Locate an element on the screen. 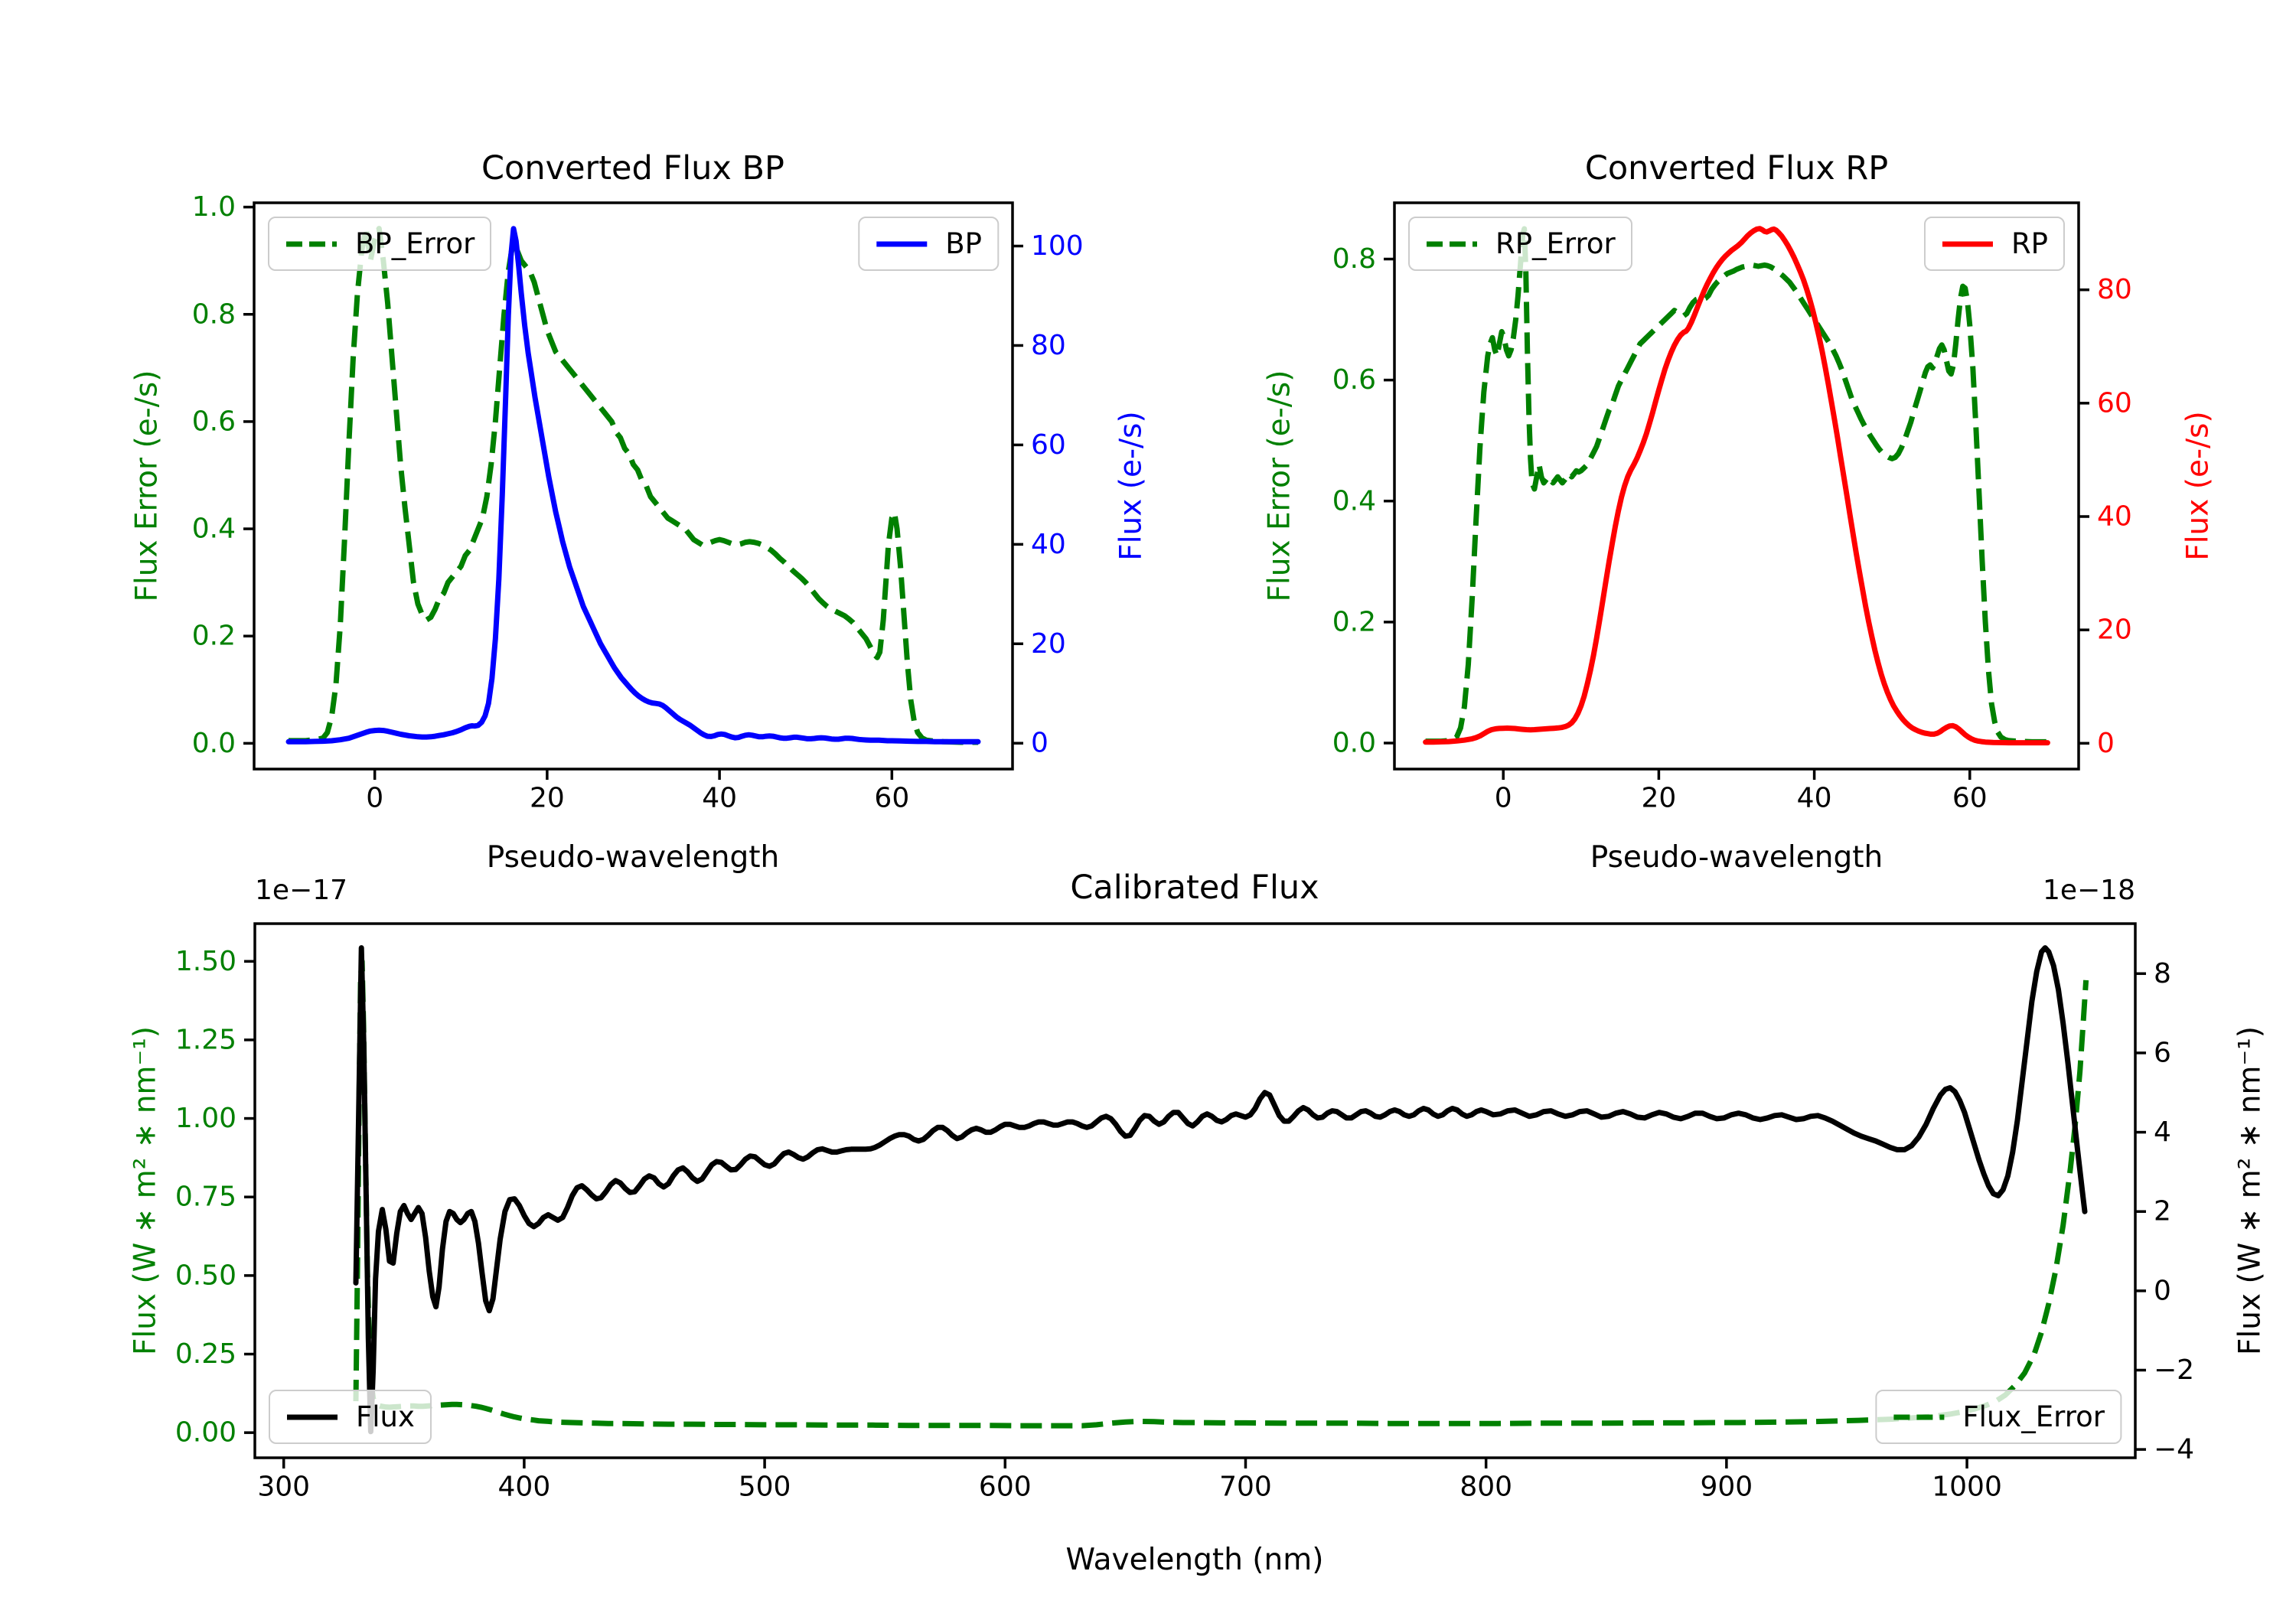 The width and height of the screenshot is (2296, 1607). plot-area-rp: 0 20 40 60 0.0 0.2 0.4 0.6 0.8 0 20 40 60 80 is located at coordinates (1732, 507).